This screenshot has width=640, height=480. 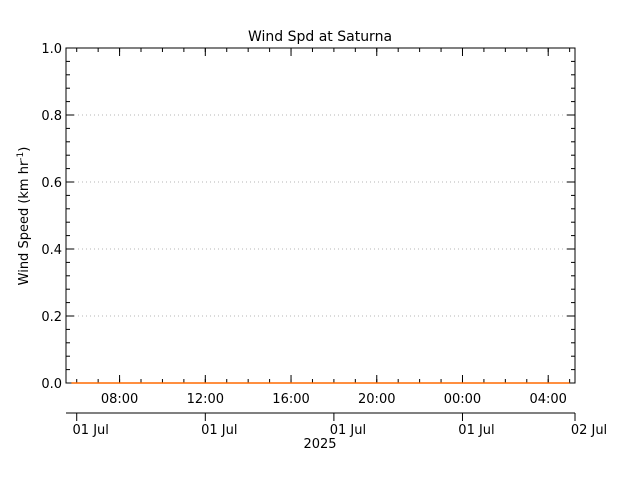 What do you see at coordinates (462, 399) in the screenshot?
I see `x-tick-label: 00:00` at bounding box center [462, 399].